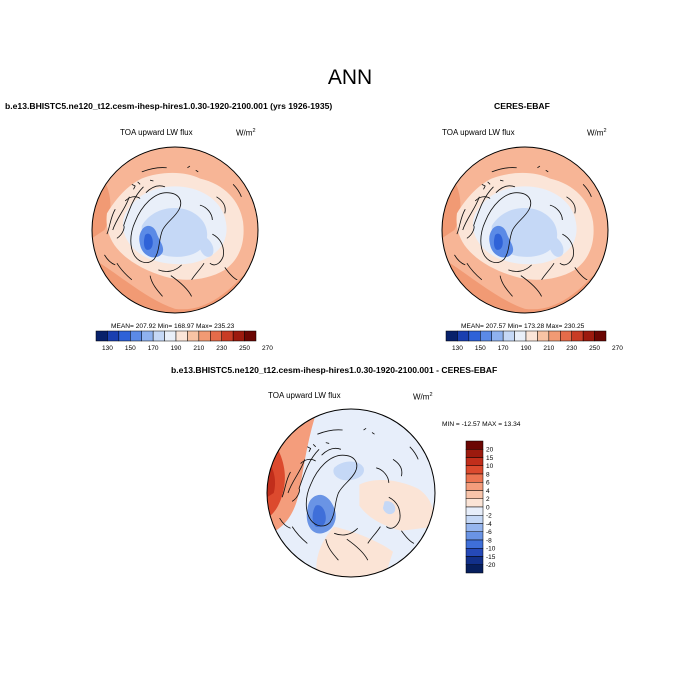 The width and height of the screenshot is (700, 700). I want to click on colorbar-3-tick-label: -6, so click(489, 532).